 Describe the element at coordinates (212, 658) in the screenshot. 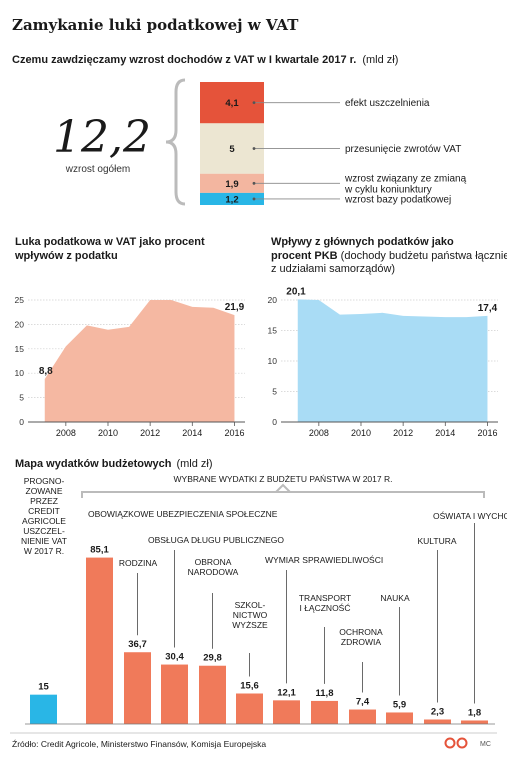

I see `bar-value-label: 29,8` at that location.